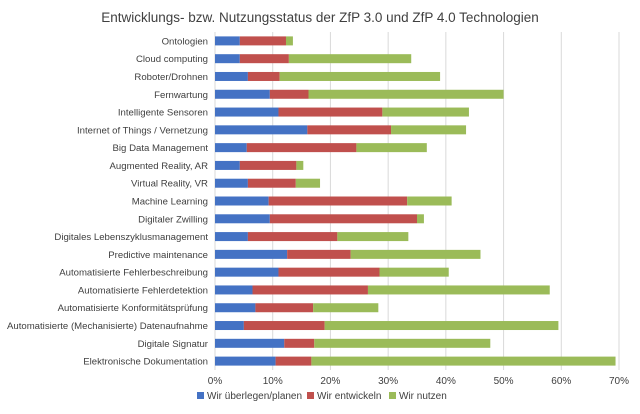 Image resolution: width=640 pixels, height=414 pixels. Describe the element at coordinates (330, 381) in the screenshot. I see `x-tick-label: 20%` at that location.